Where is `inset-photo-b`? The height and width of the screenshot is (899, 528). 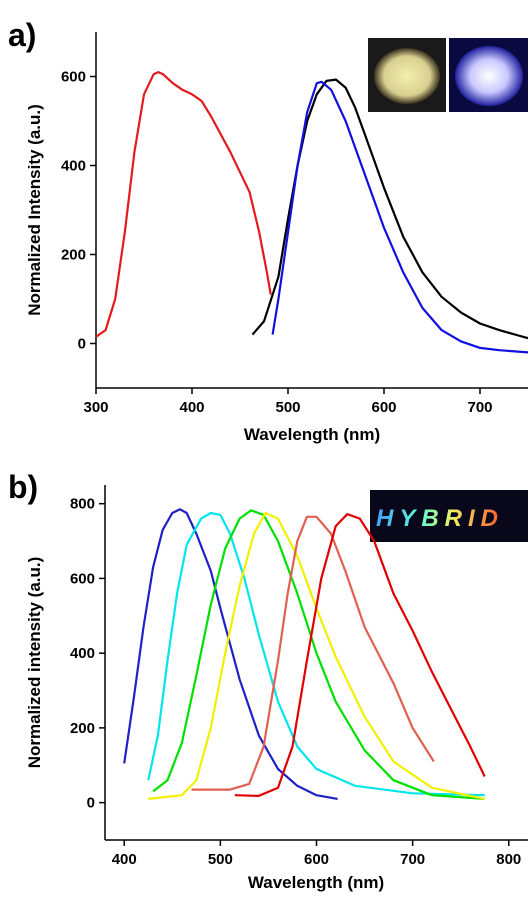 inset-photo-b is located at coordinates (449, 516).